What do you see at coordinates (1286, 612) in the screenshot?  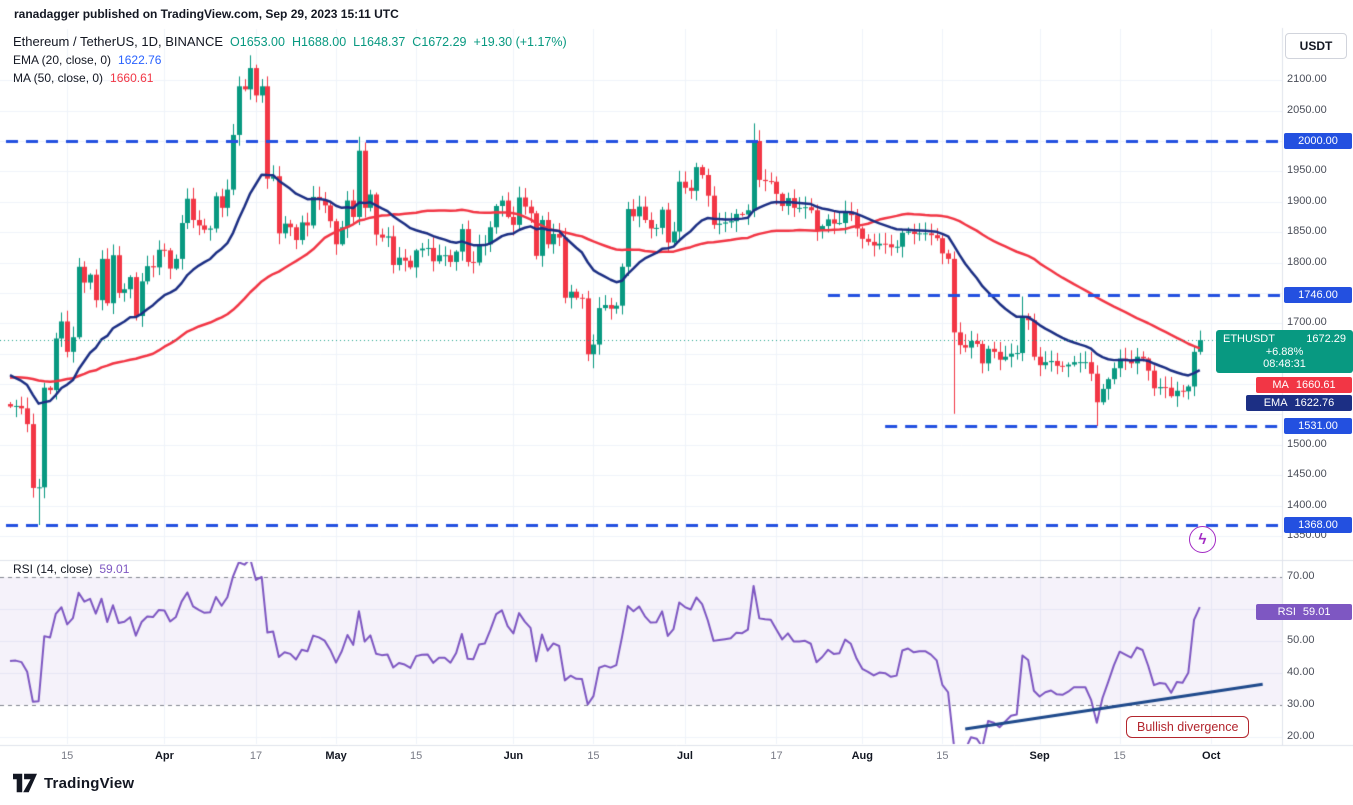 I see `rsi-badge-label: RSI` at bounding box center [1286, 612].